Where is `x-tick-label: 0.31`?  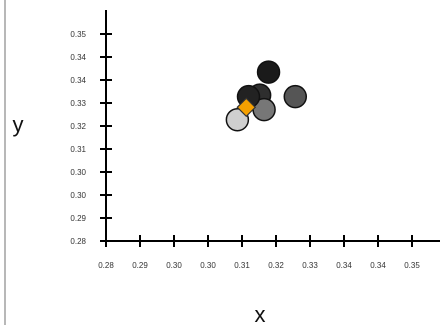
x-tick-label: 0.31 is located at coordinates (242, 265).